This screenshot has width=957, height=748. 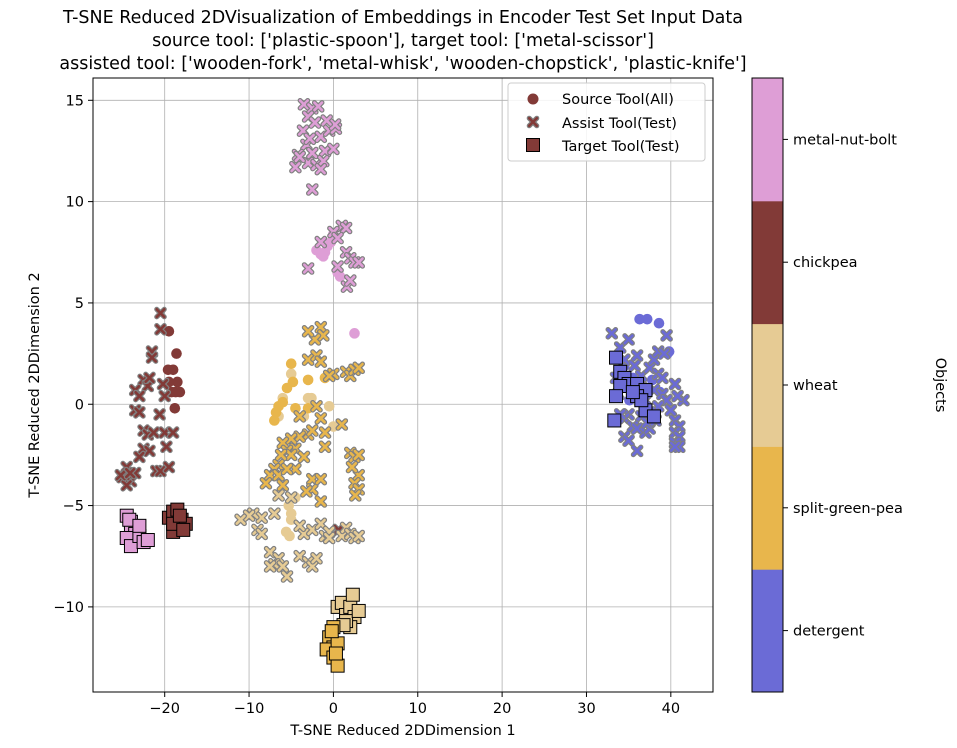 I want to click on x-tick-label: −10, so click(x=249, y=709).